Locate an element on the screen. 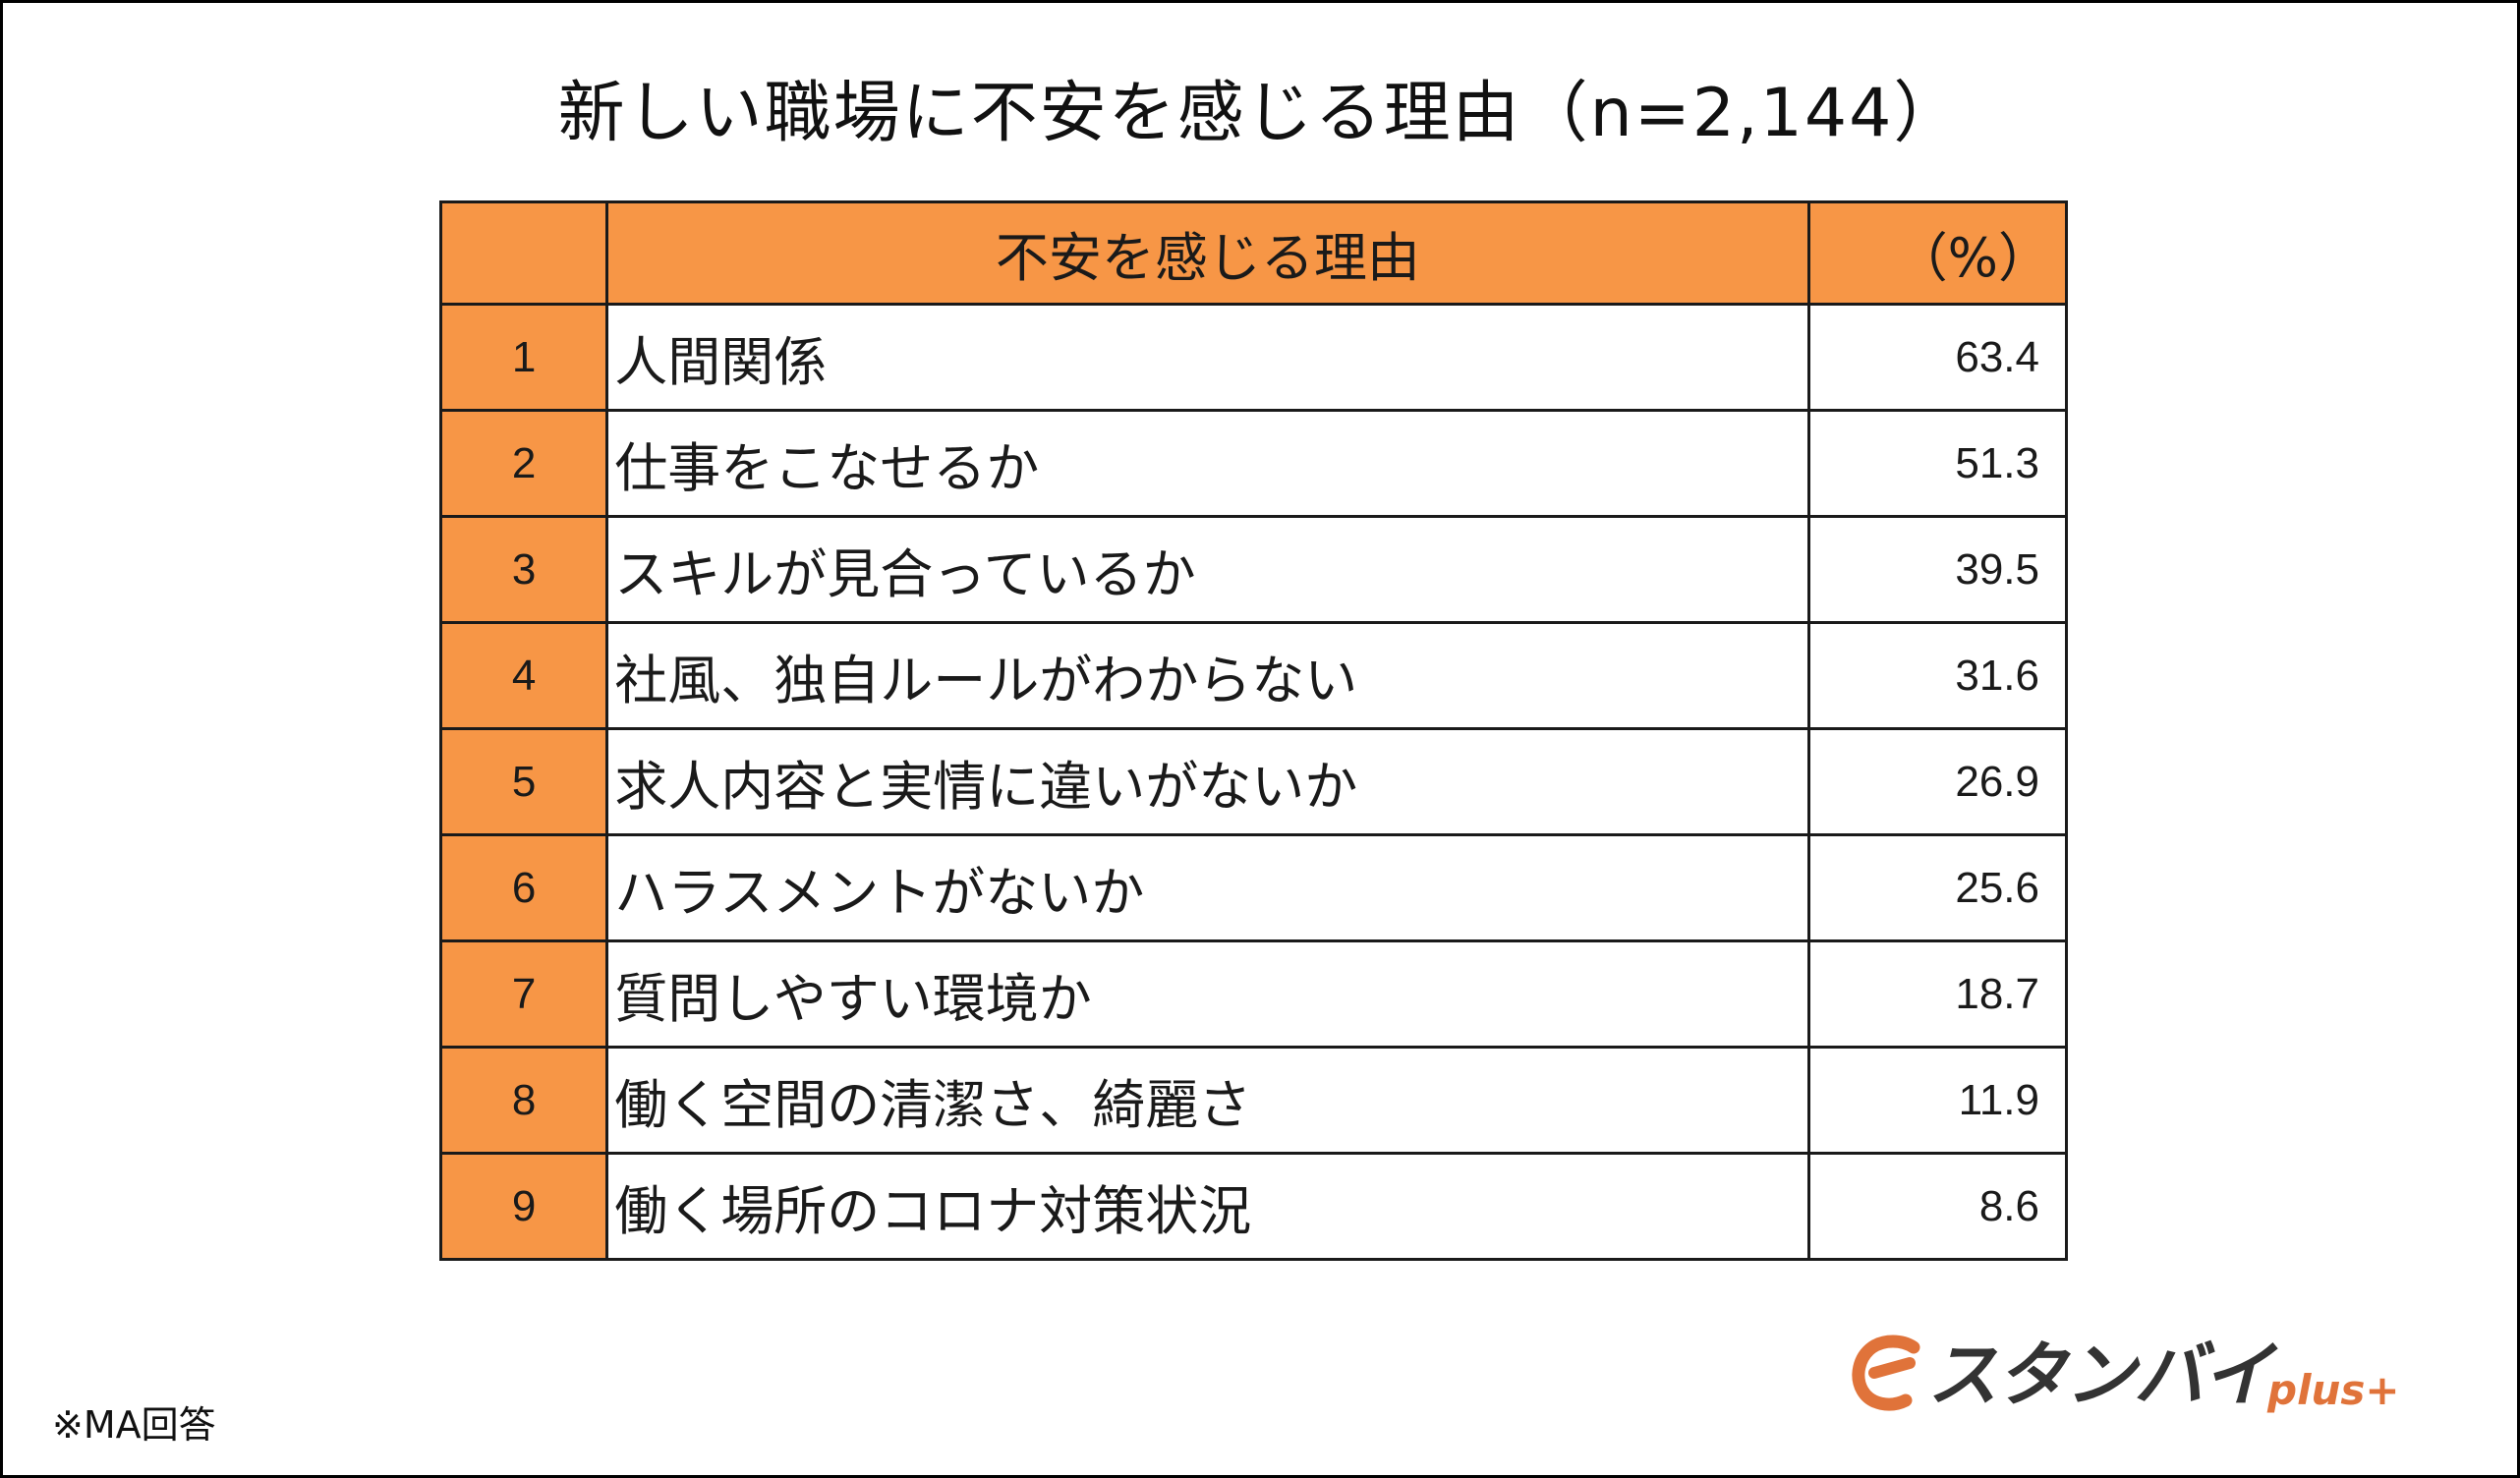 The image size is (2520, 1478). reason-cell: 人間関係 is located at coordinates (1207, 357).